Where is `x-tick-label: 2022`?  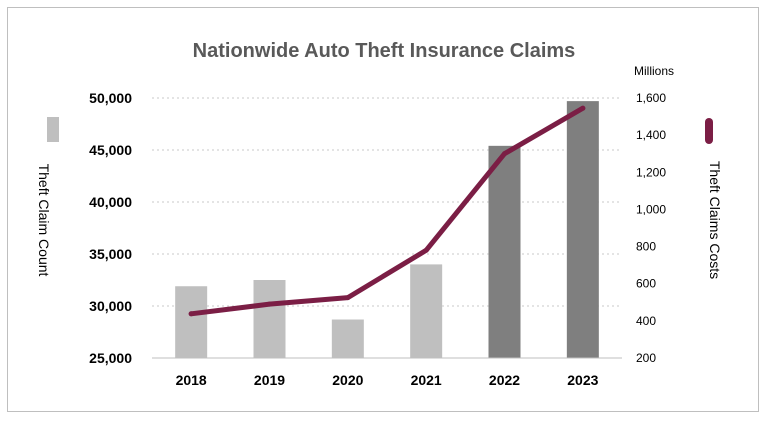 x-tick-label: 2022 is located at coordinates (504, 380).